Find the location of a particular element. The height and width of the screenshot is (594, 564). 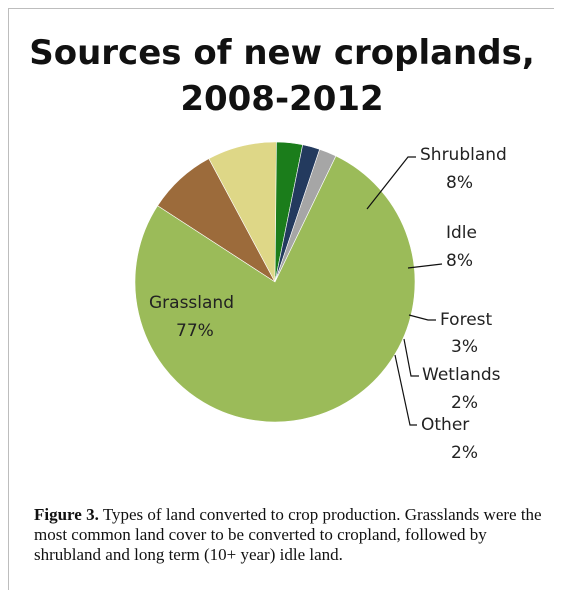

slice-pct-forest: 3% is located at coordinates (464, 347).